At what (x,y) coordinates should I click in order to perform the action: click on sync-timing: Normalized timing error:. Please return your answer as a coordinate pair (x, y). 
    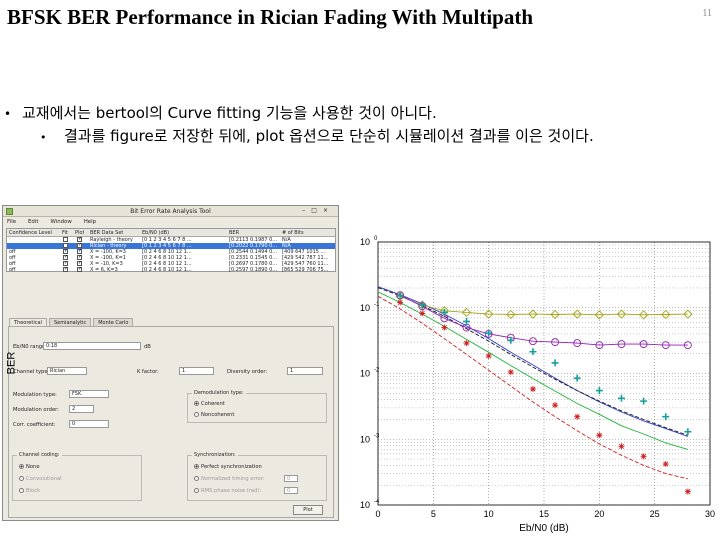
    Looking at the image, I should click on (229, 479).